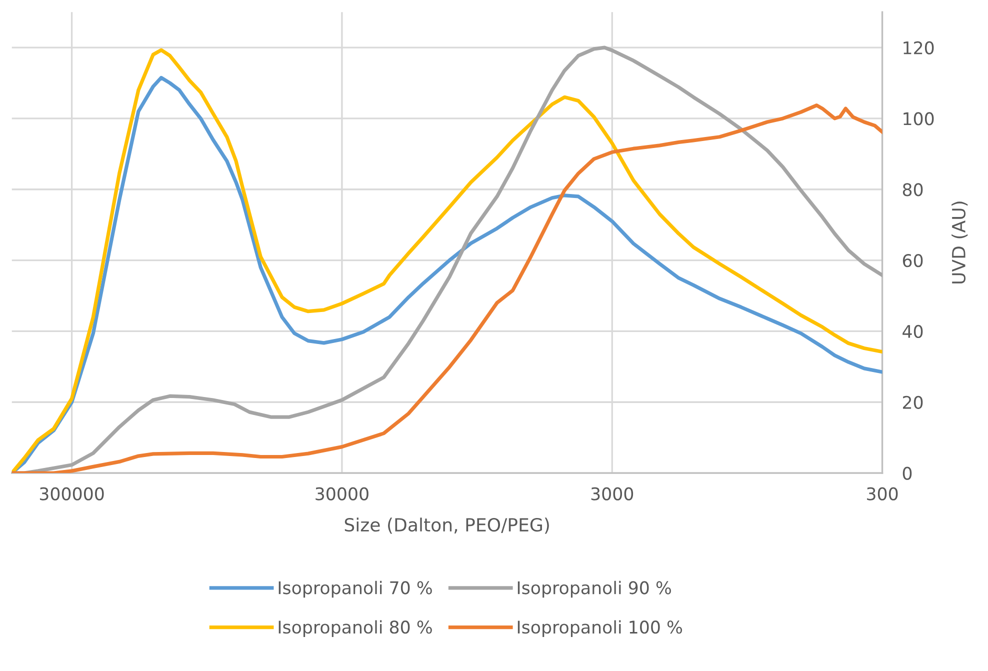 This screenshot has width=988, height=671. What do you see at coordinates (919, 119) in the screenshot?
I see `y-tick-label: 100` at bounding box center [919, 119].